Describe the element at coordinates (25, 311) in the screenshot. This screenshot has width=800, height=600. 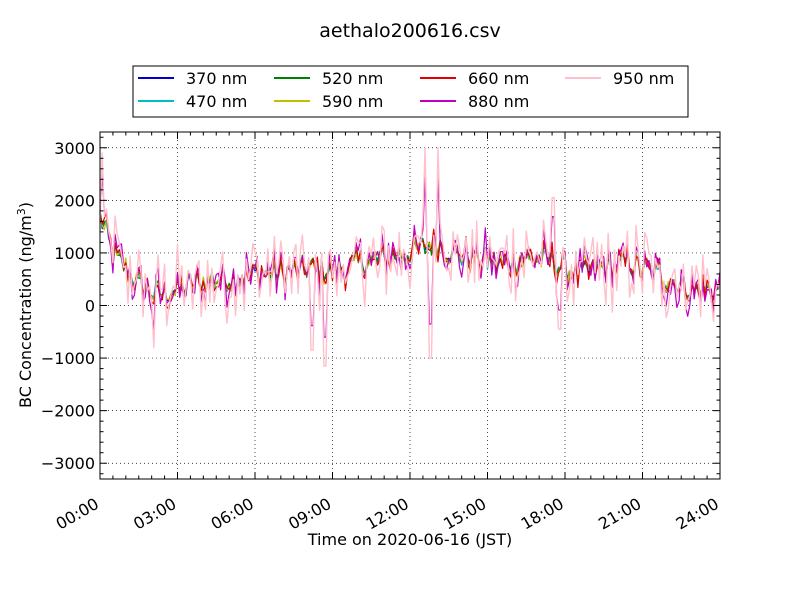
I see `y-axis-label-main: BC Concentration (ng/m` at that location.